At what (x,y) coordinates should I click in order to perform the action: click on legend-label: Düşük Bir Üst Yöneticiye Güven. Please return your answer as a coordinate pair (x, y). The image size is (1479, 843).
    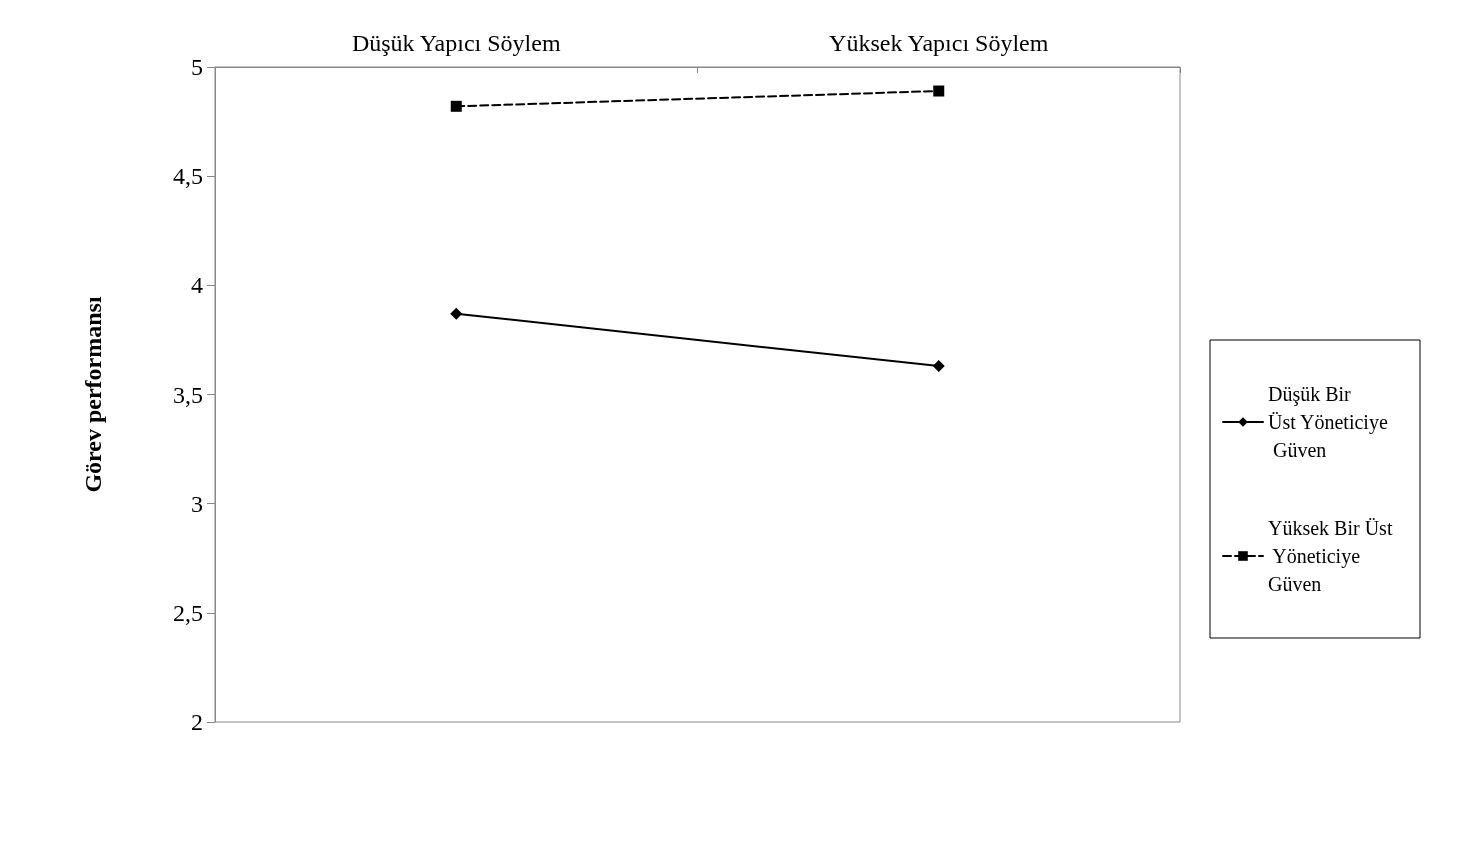
    Looking at the image, I should click on (1328, 422).